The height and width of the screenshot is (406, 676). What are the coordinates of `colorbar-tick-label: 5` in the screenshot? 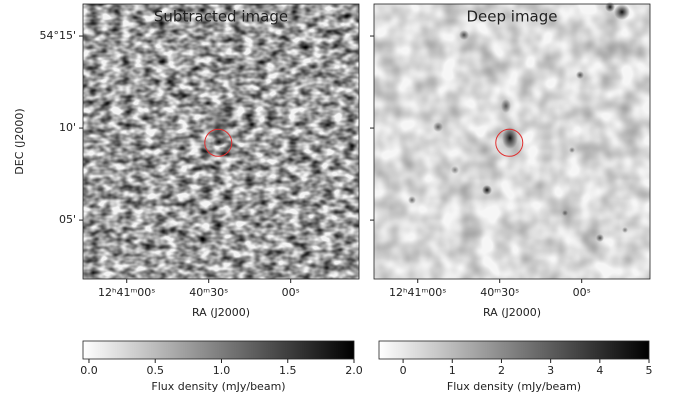 It's located at (649, 370).